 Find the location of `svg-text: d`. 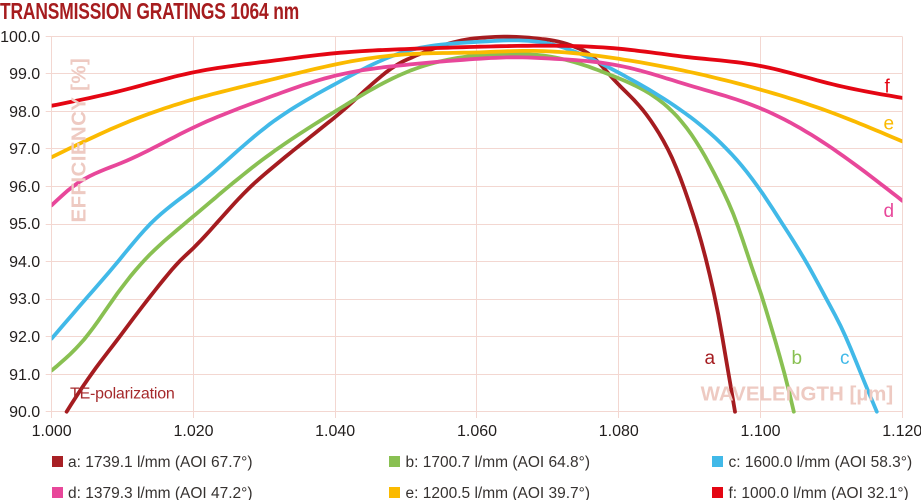

svg-text: d is located at coordinates (889, 211).